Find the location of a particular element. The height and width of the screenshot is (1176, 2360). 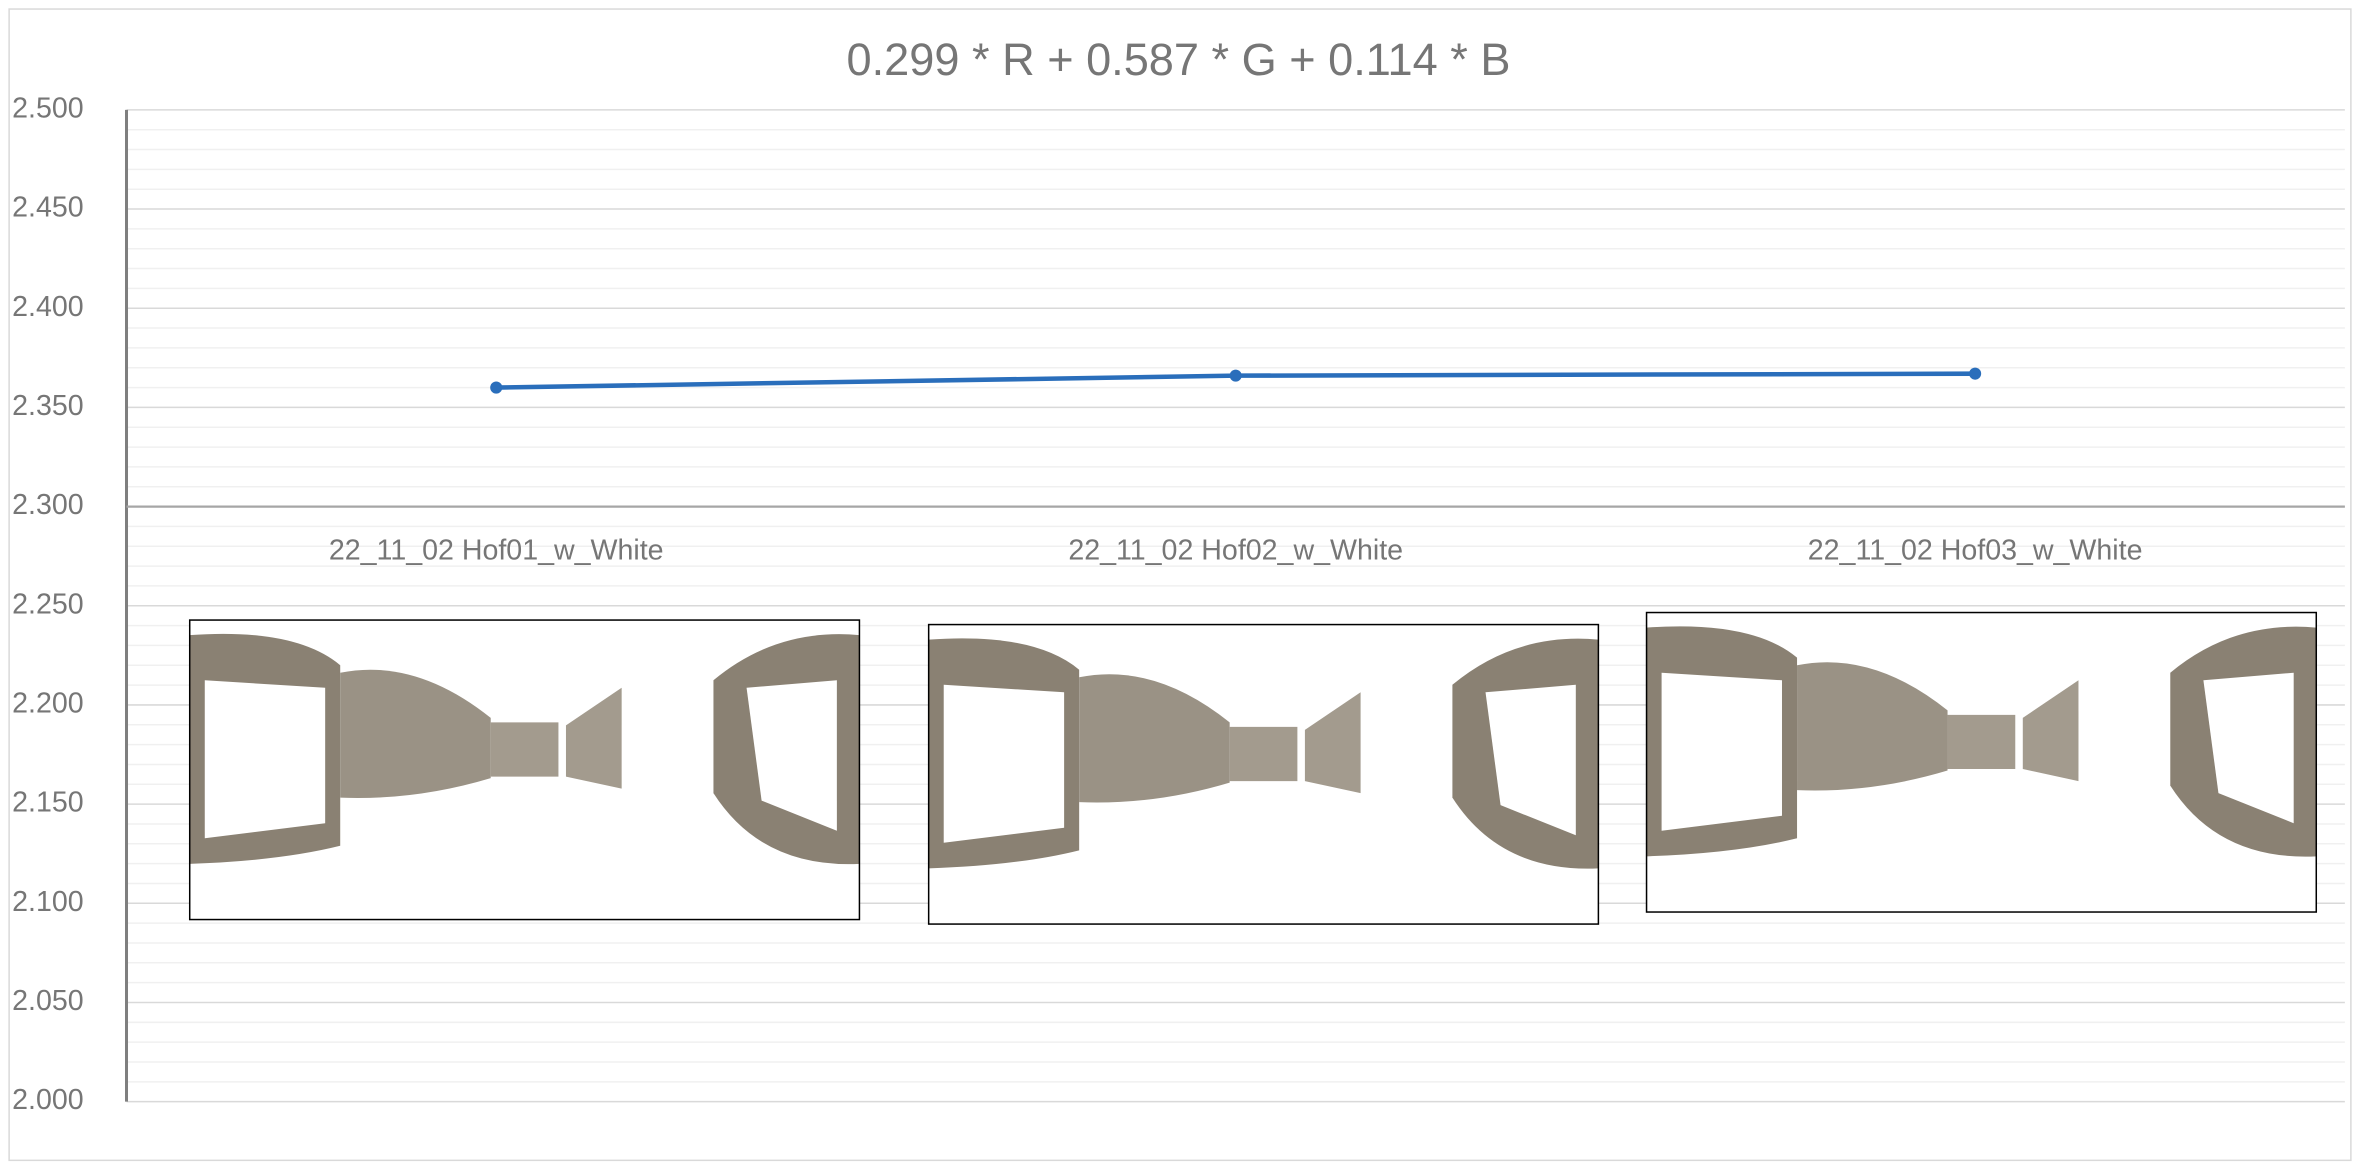

x-tick-label: 22_11_02 Hof02_w_White is located at coordinates (1235, 550).